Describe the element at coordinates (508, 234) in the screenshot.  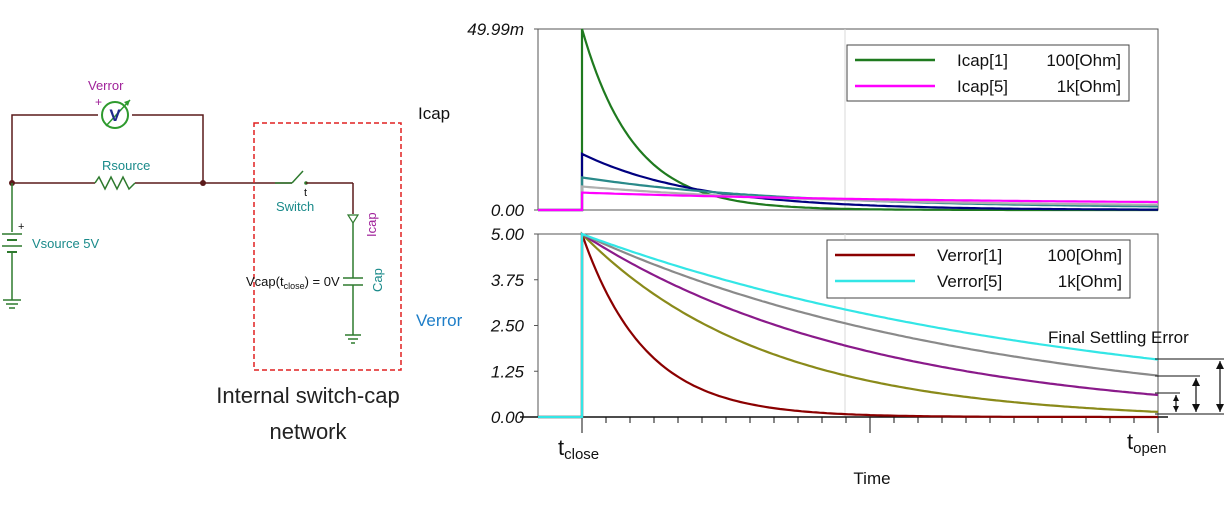
I see `y-tick-label: 5.00` at that location.